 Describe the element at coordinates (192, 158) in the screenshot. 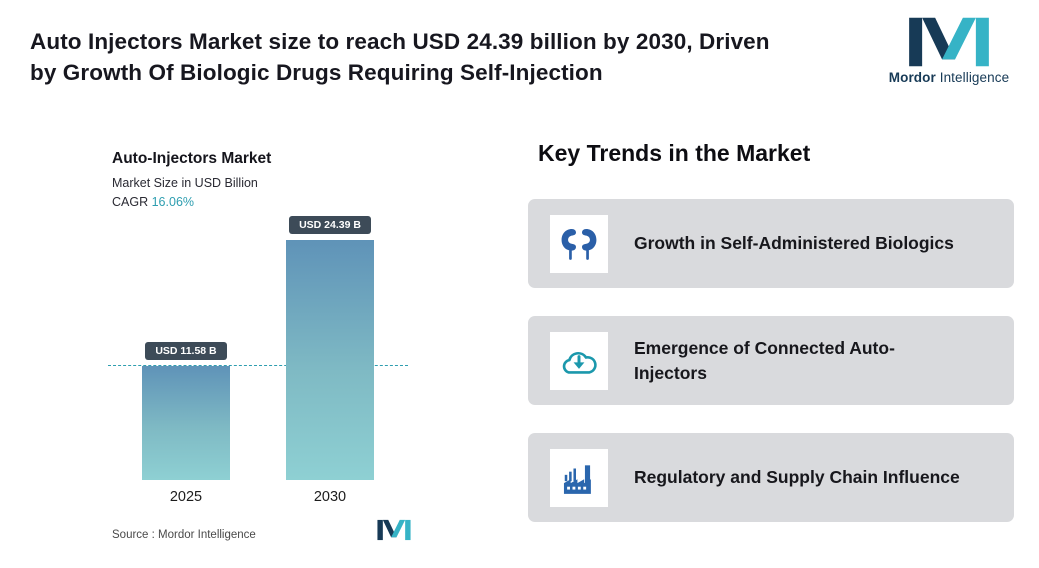

I see `chart-title: Auto-Injectors Market` at that location.